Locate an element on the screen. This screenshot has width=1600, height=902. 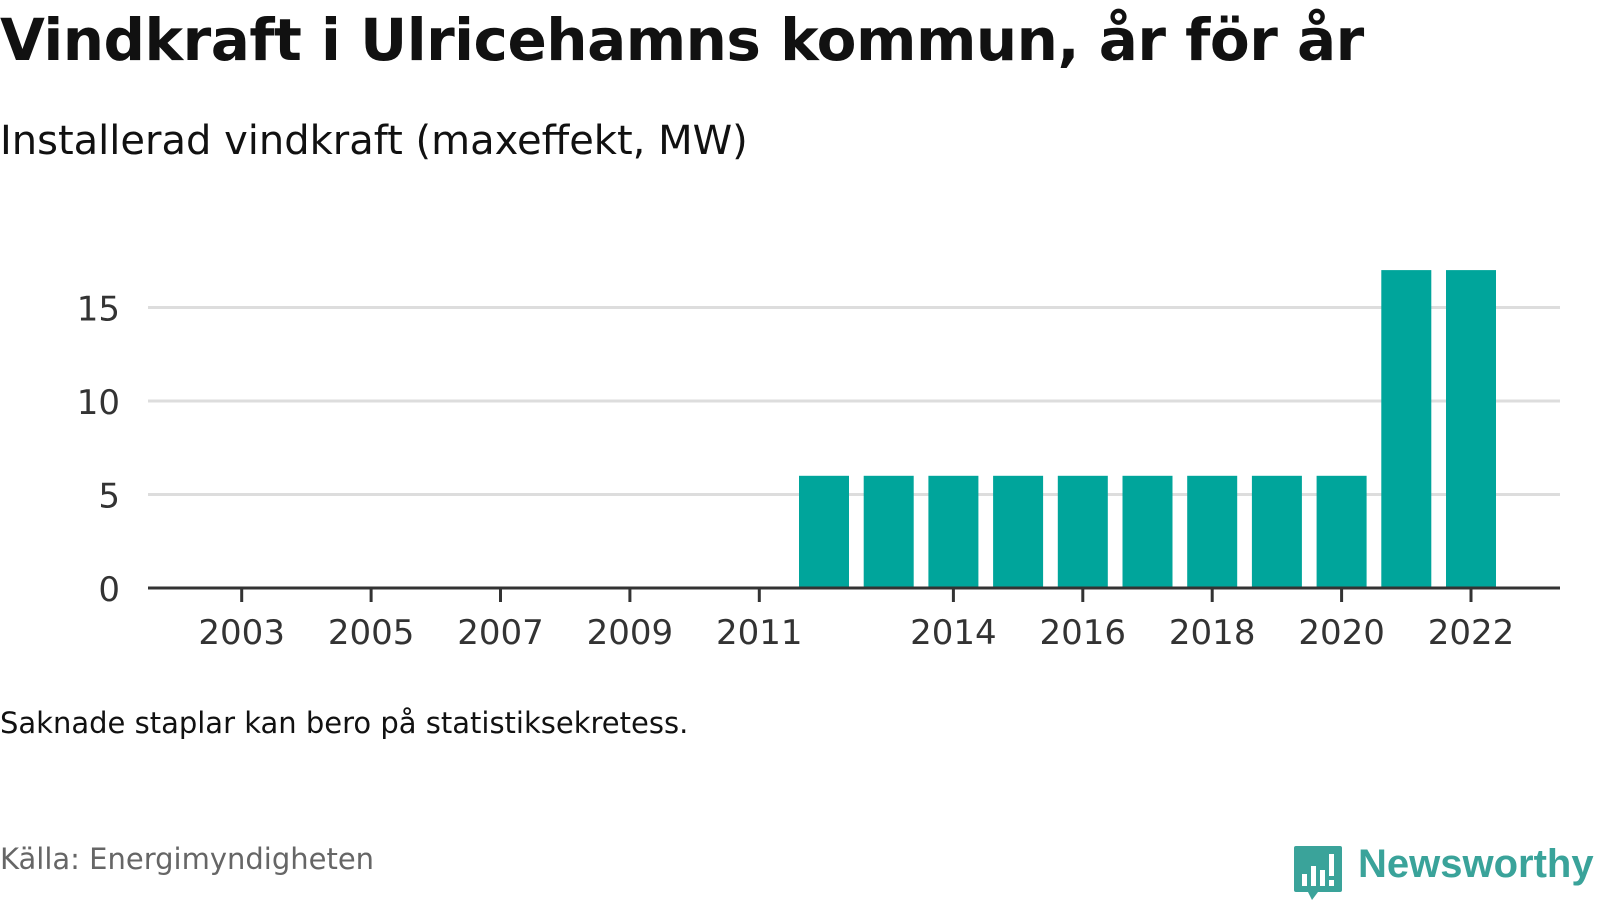
y-tick-label: 15 is located at coordinates (98, 310).